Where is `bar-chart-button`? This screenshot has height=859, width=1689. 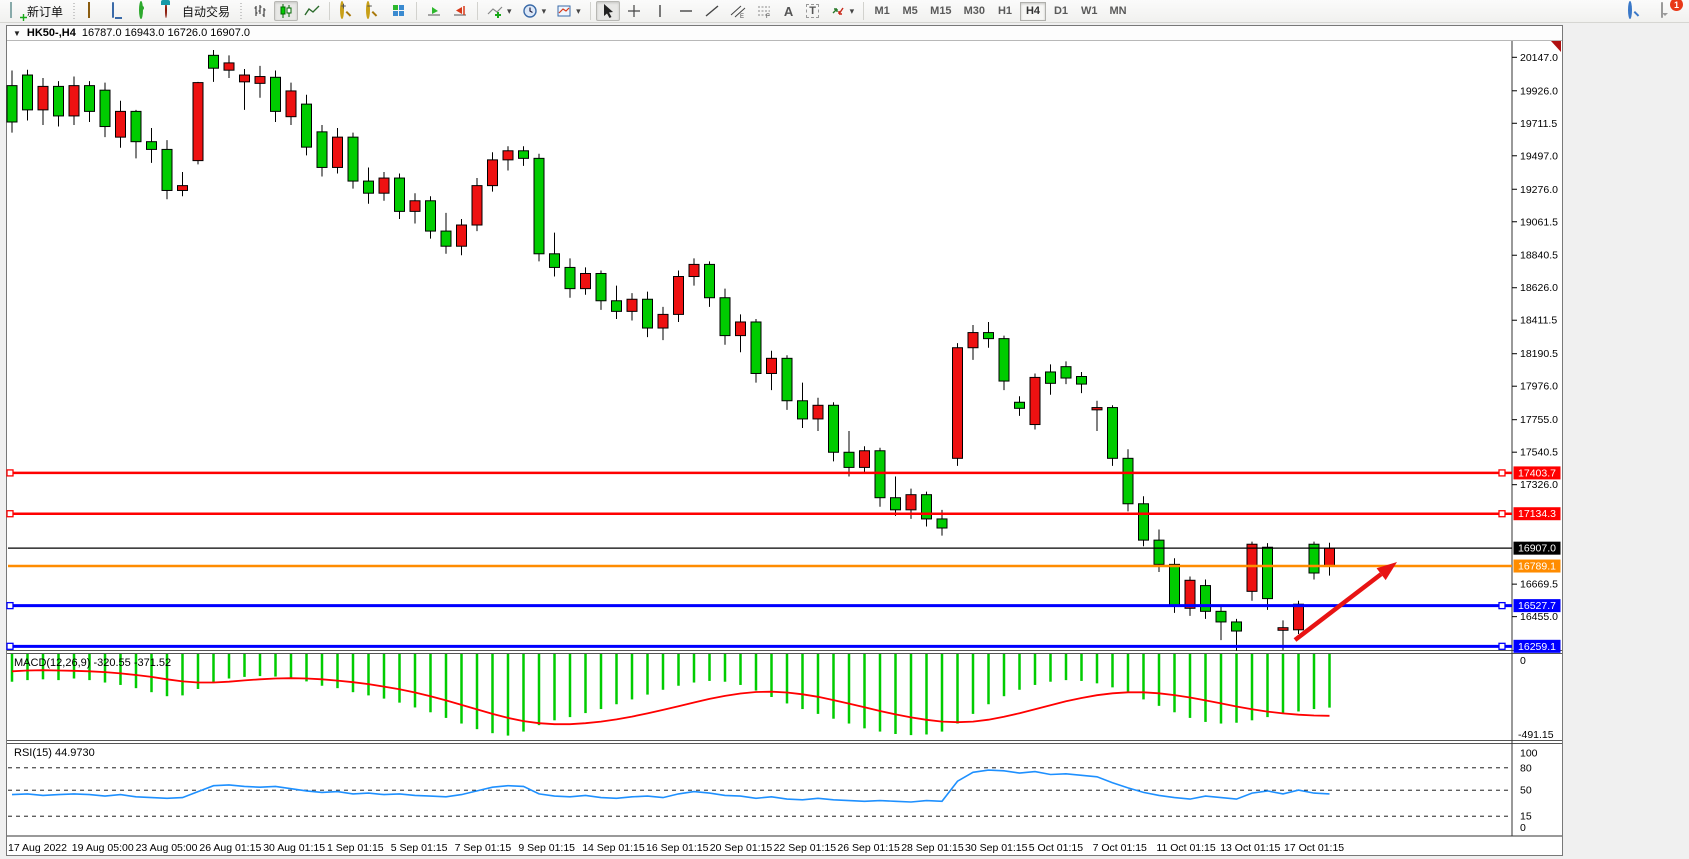 bar-chart-button is located at coordinates (260, 11).